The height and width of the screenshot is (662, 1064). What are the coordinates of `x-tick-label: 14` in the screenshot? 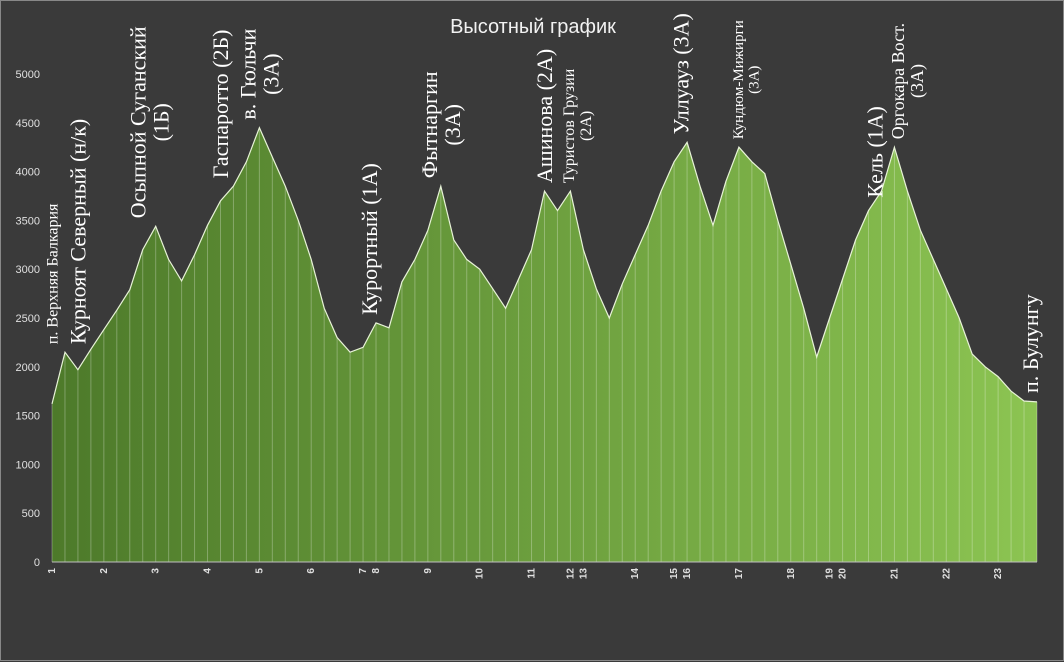 It's located at (635, 574).